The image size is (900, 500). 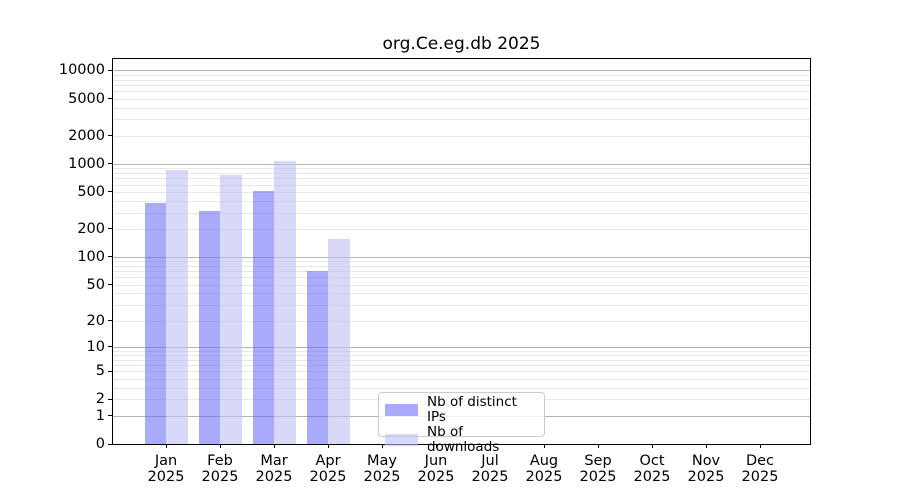 What do you see at coordinates (155, 323) in the screenshot?
I see `bar-distinct-ips-jan` at bounding box center [155, 323].